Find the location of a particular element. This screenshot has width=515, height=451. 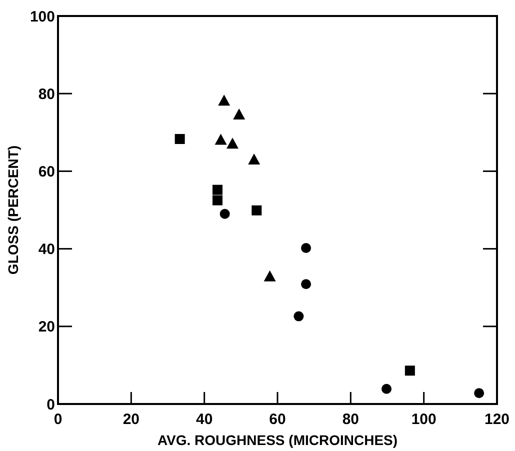

y-tick-label: 100 is located at coordinates (42, 17).